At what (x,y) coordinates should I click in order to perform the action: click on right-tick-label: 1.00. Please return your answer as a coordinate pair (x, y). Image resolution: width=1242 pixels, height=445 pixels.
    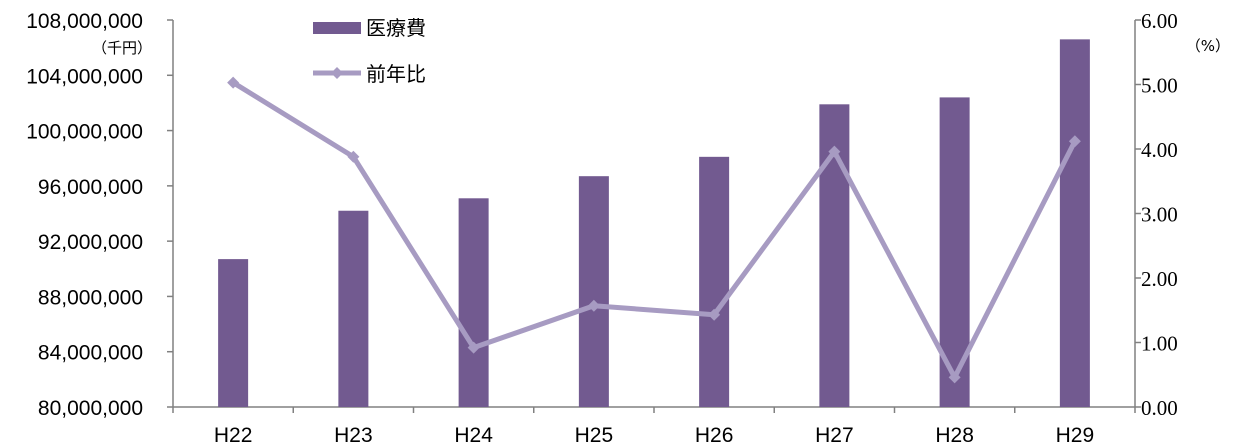
    Looking at the image, I should click on (1159, 344).